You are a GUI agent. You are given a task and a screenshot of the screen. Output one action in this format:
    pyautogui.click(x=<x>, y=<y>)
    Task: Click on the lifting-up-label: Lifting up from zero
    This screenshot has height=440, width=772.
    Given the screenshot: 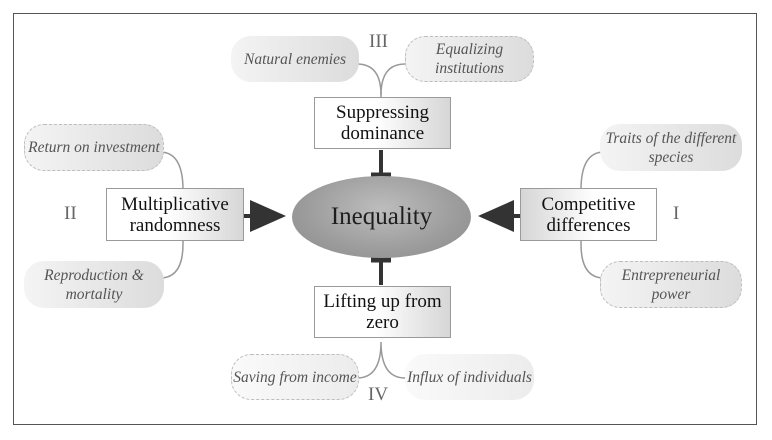 What is the action you would take?
    pyautogui.click(x=382, y=312)
    